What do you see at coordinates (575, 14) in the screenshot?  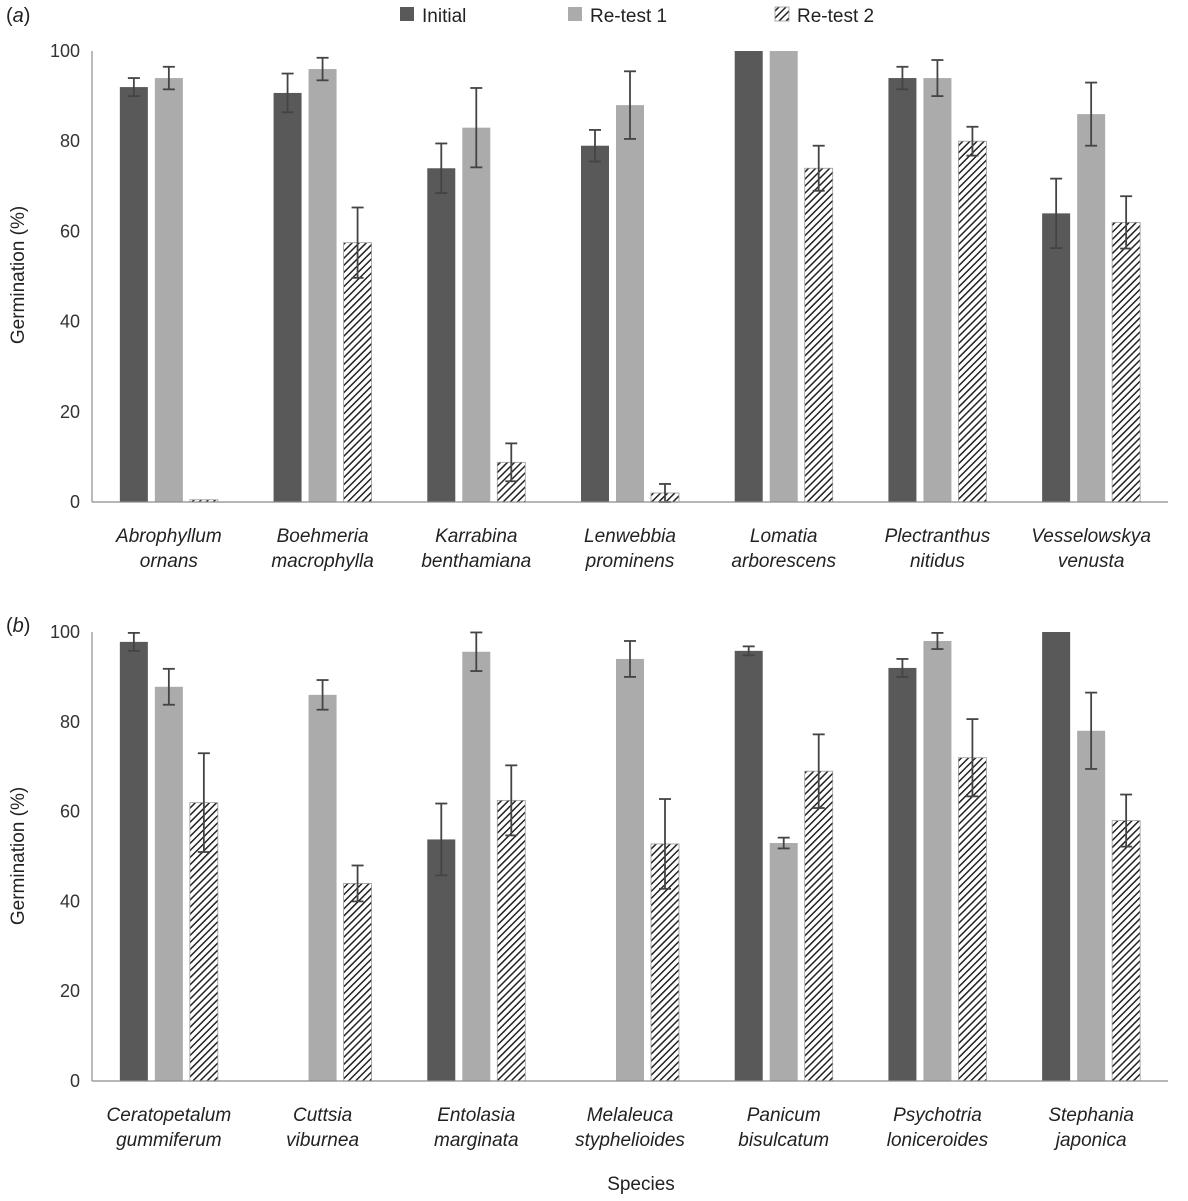 I see `legend-swatch-retest1` at bounding box center [575, 14].